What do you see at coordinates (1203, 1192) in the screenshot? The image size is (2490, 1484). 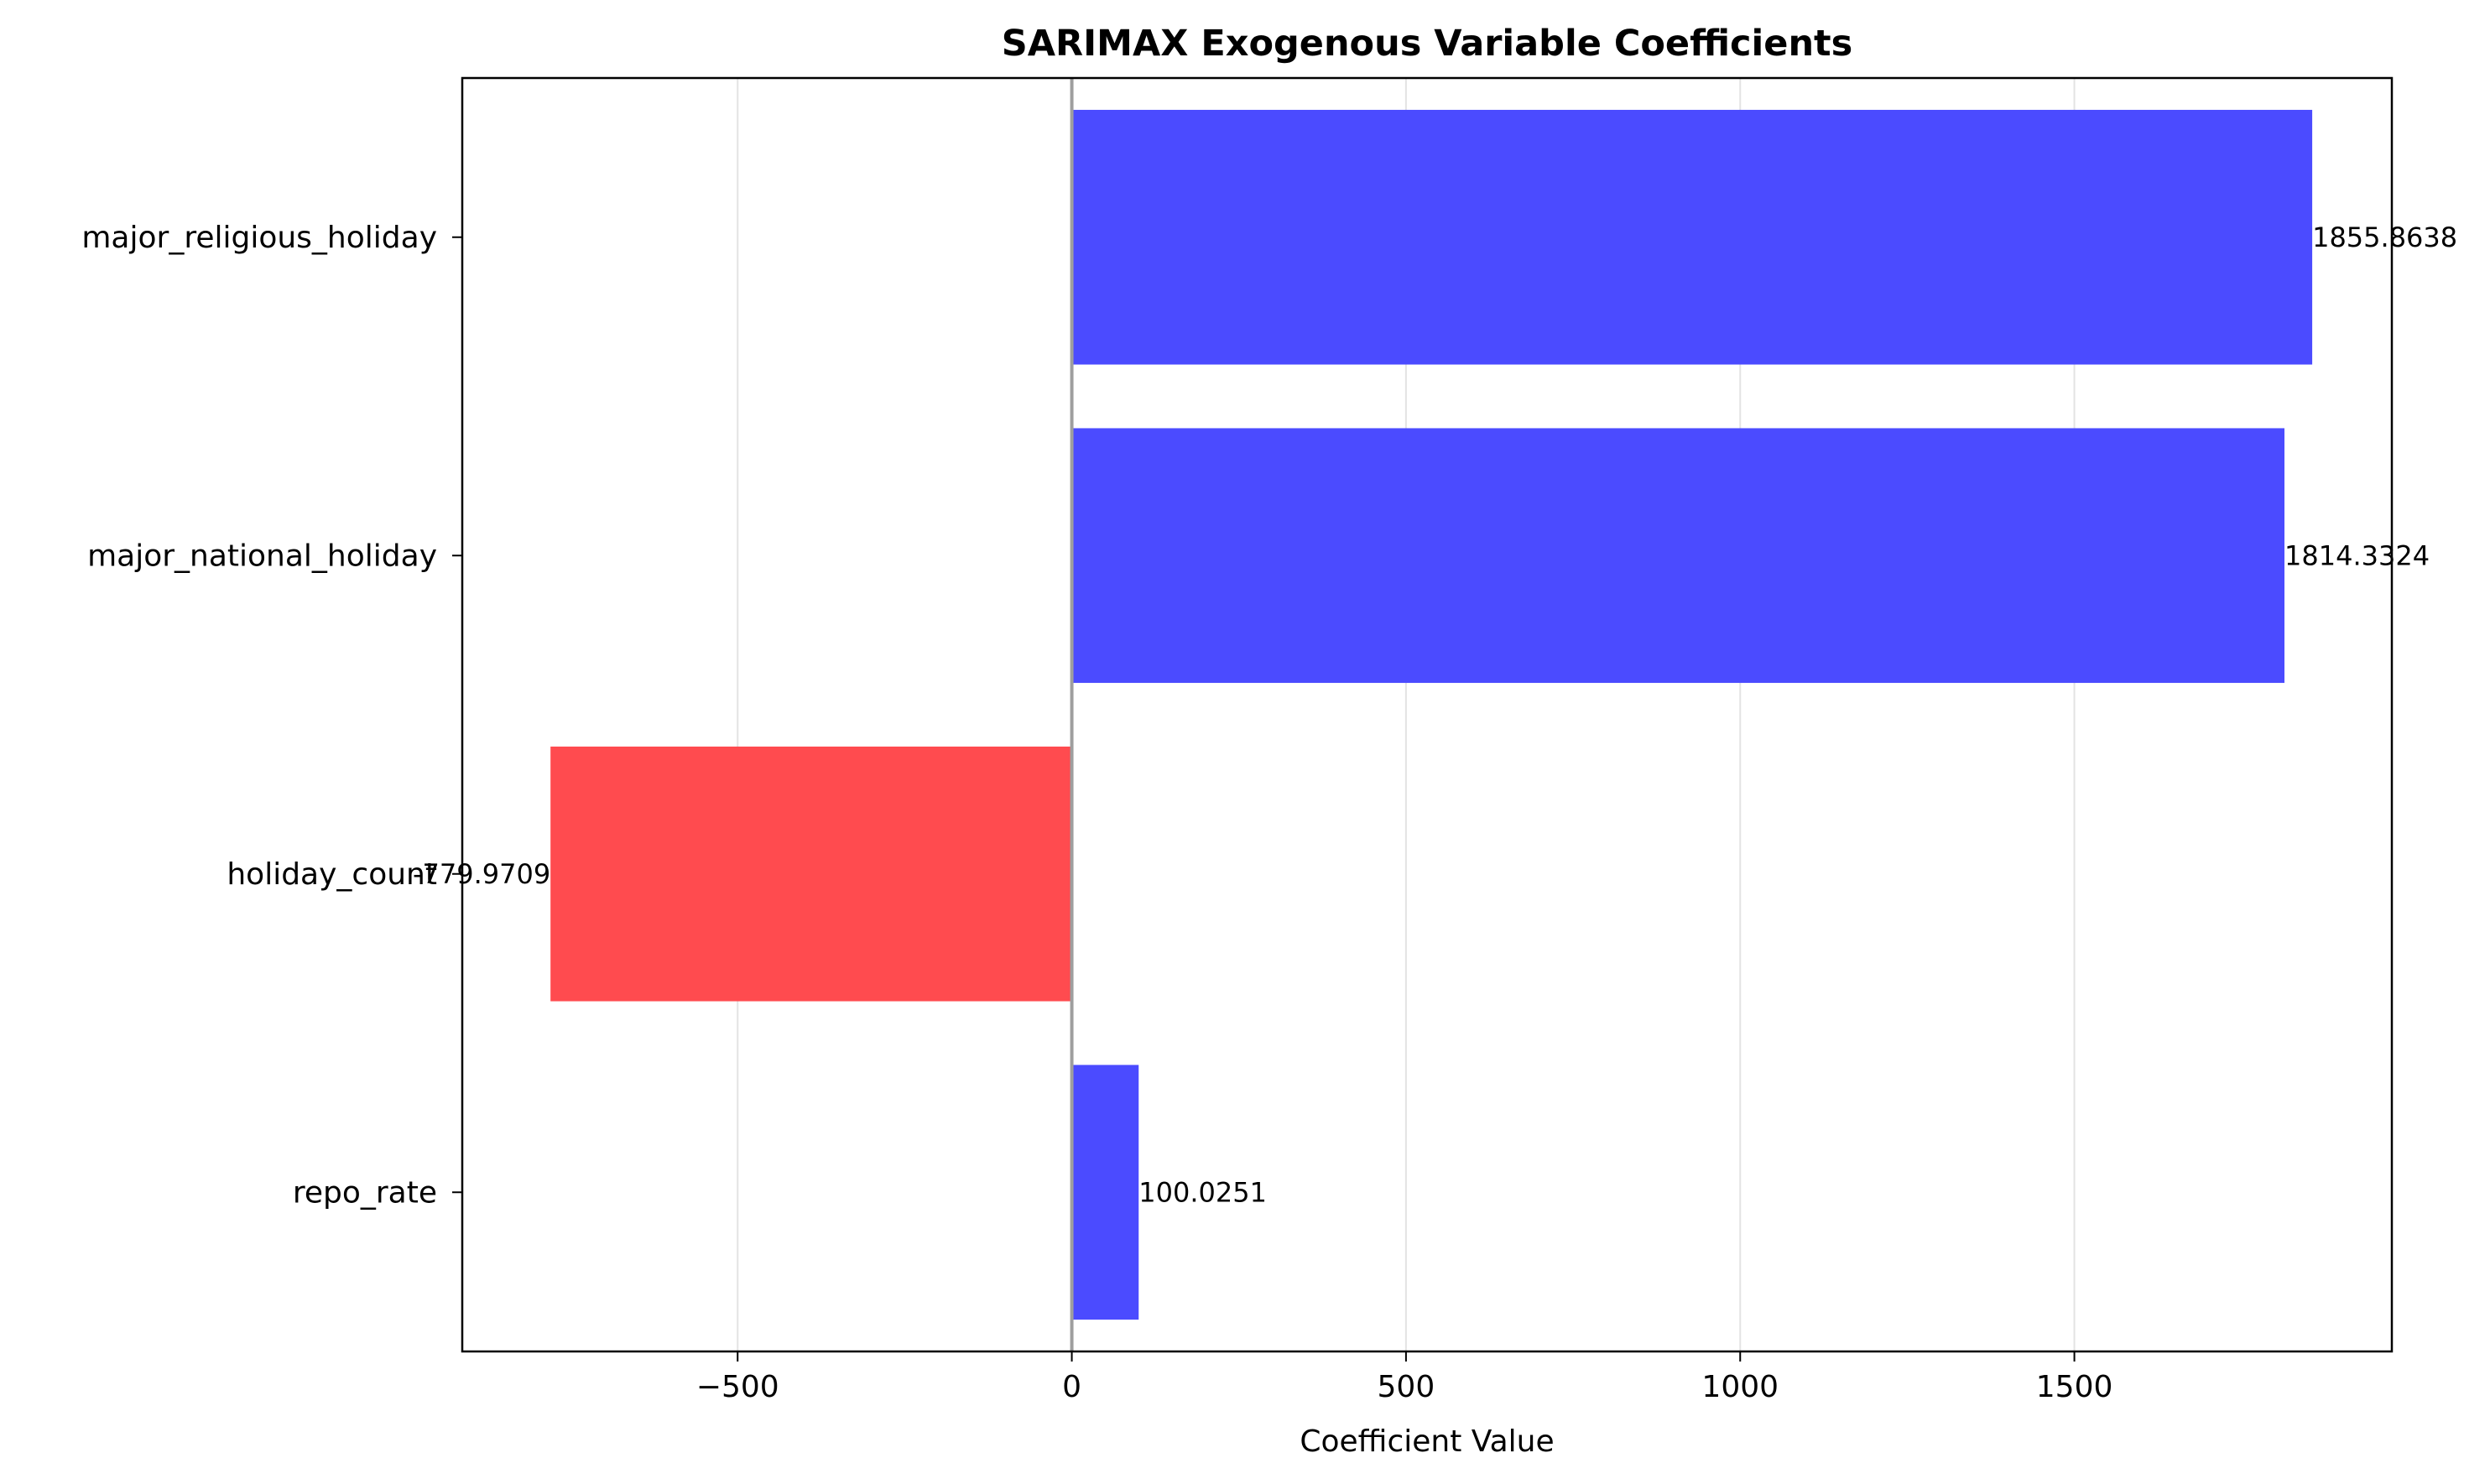 I see `value-label: 100.0251` at bounding box center [1203, 1192].